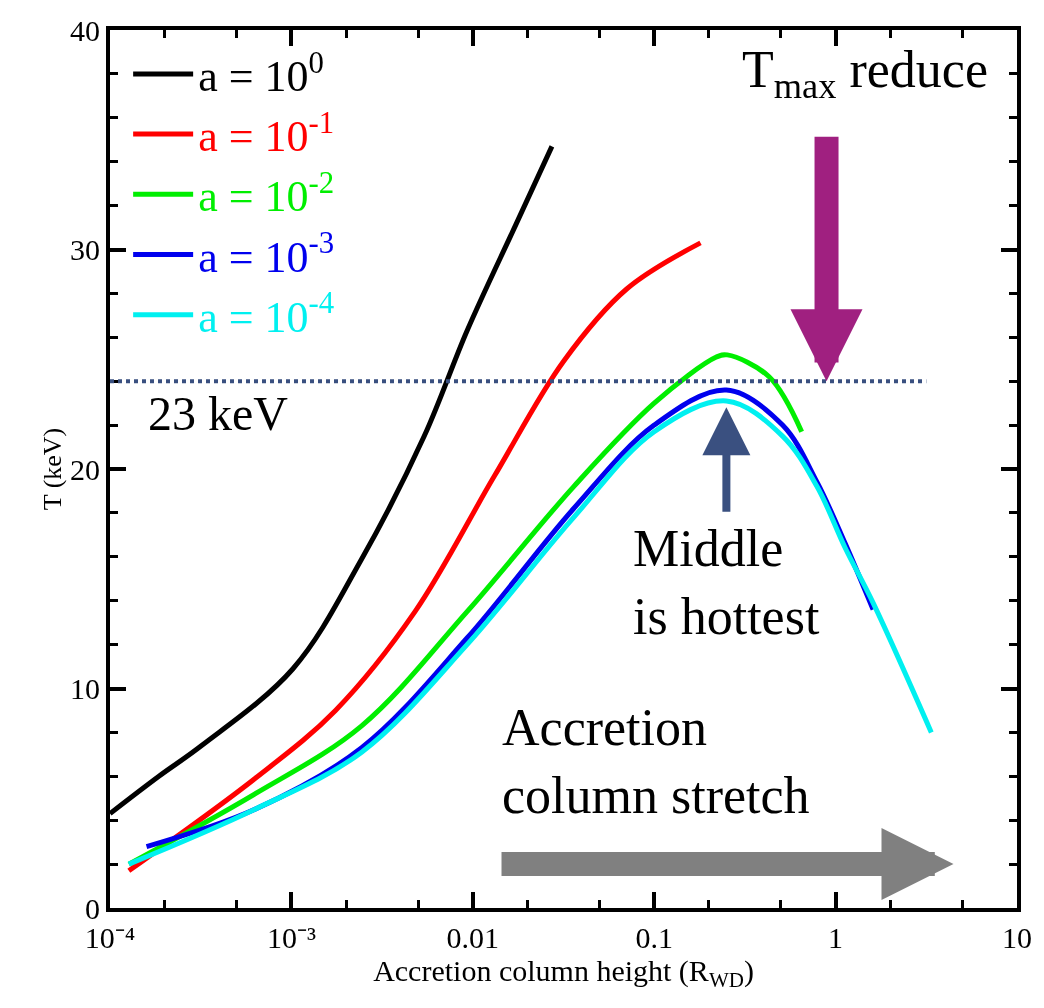 The height and width of the screenshot is (1008, 1044). Describe the element at coordinates (85, 30) in the screenshot. I see `y-tick-label: 40` at that location.